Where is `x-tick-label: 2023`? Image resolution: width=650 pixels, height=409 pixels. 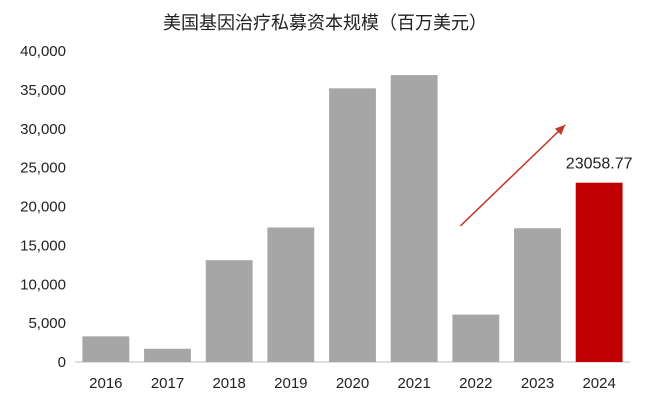
x-tick-label: 2023 is located at coordinates (537, 383).